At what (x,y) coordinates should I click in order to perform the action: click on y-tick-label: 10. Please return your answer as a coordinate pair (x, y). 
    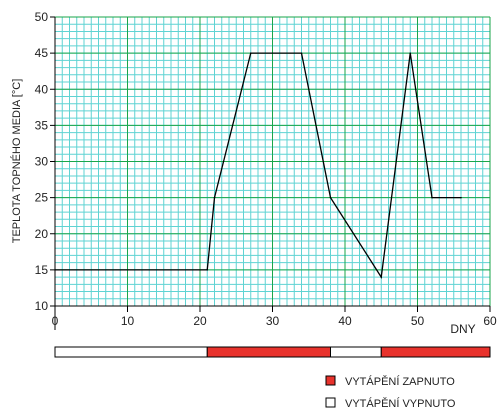
    Looking at the image, I should click on (42, 306).